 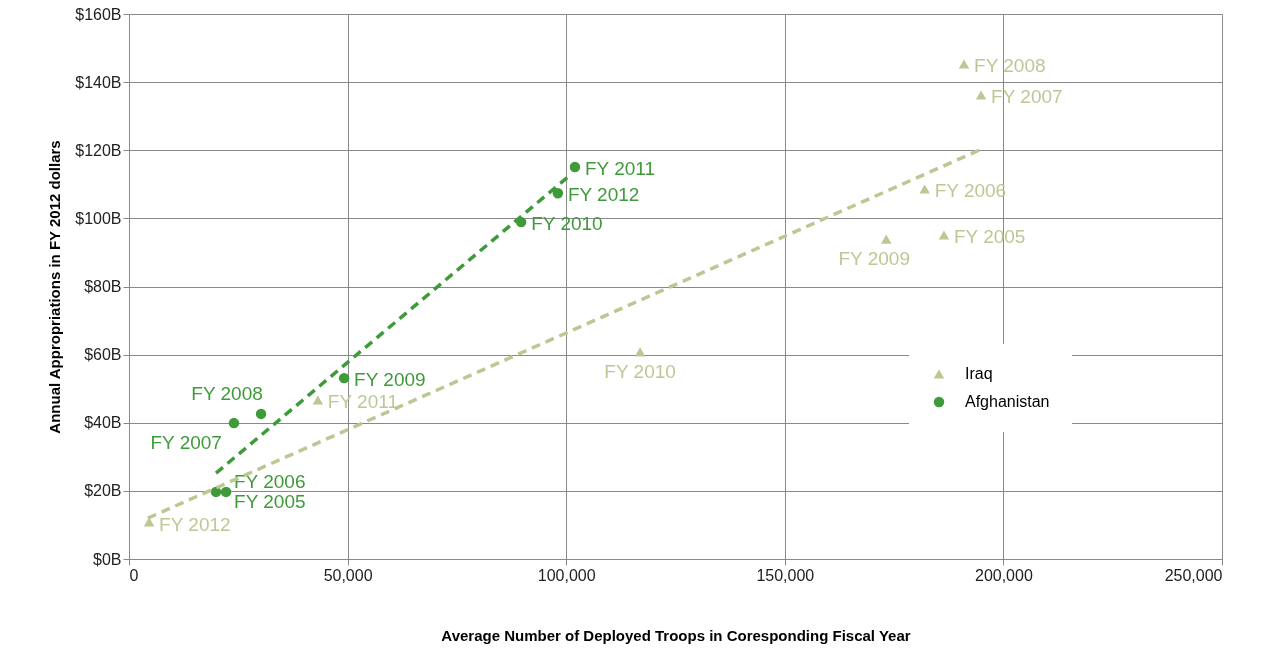 What do you see at coordinates (1193, 575) in the screenshot?
I see `x-tick-label: 250,000` at bounding box center [1193, 575].